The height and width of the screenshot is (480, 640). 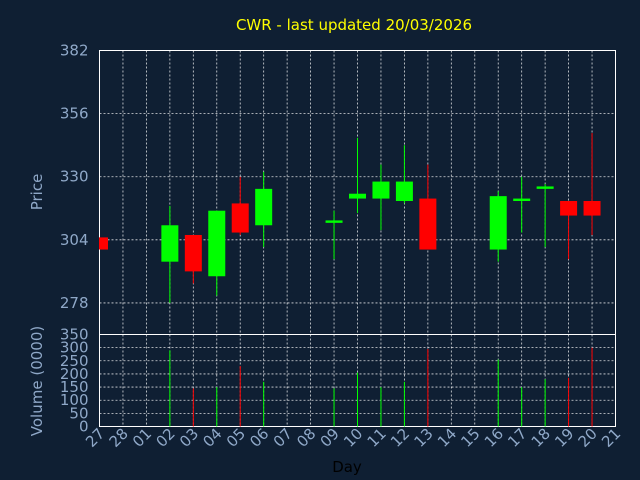 What do you see at coordinates (381, 387) in the screenshot?
I see `volume-bars` at bounding box center [381, 387].